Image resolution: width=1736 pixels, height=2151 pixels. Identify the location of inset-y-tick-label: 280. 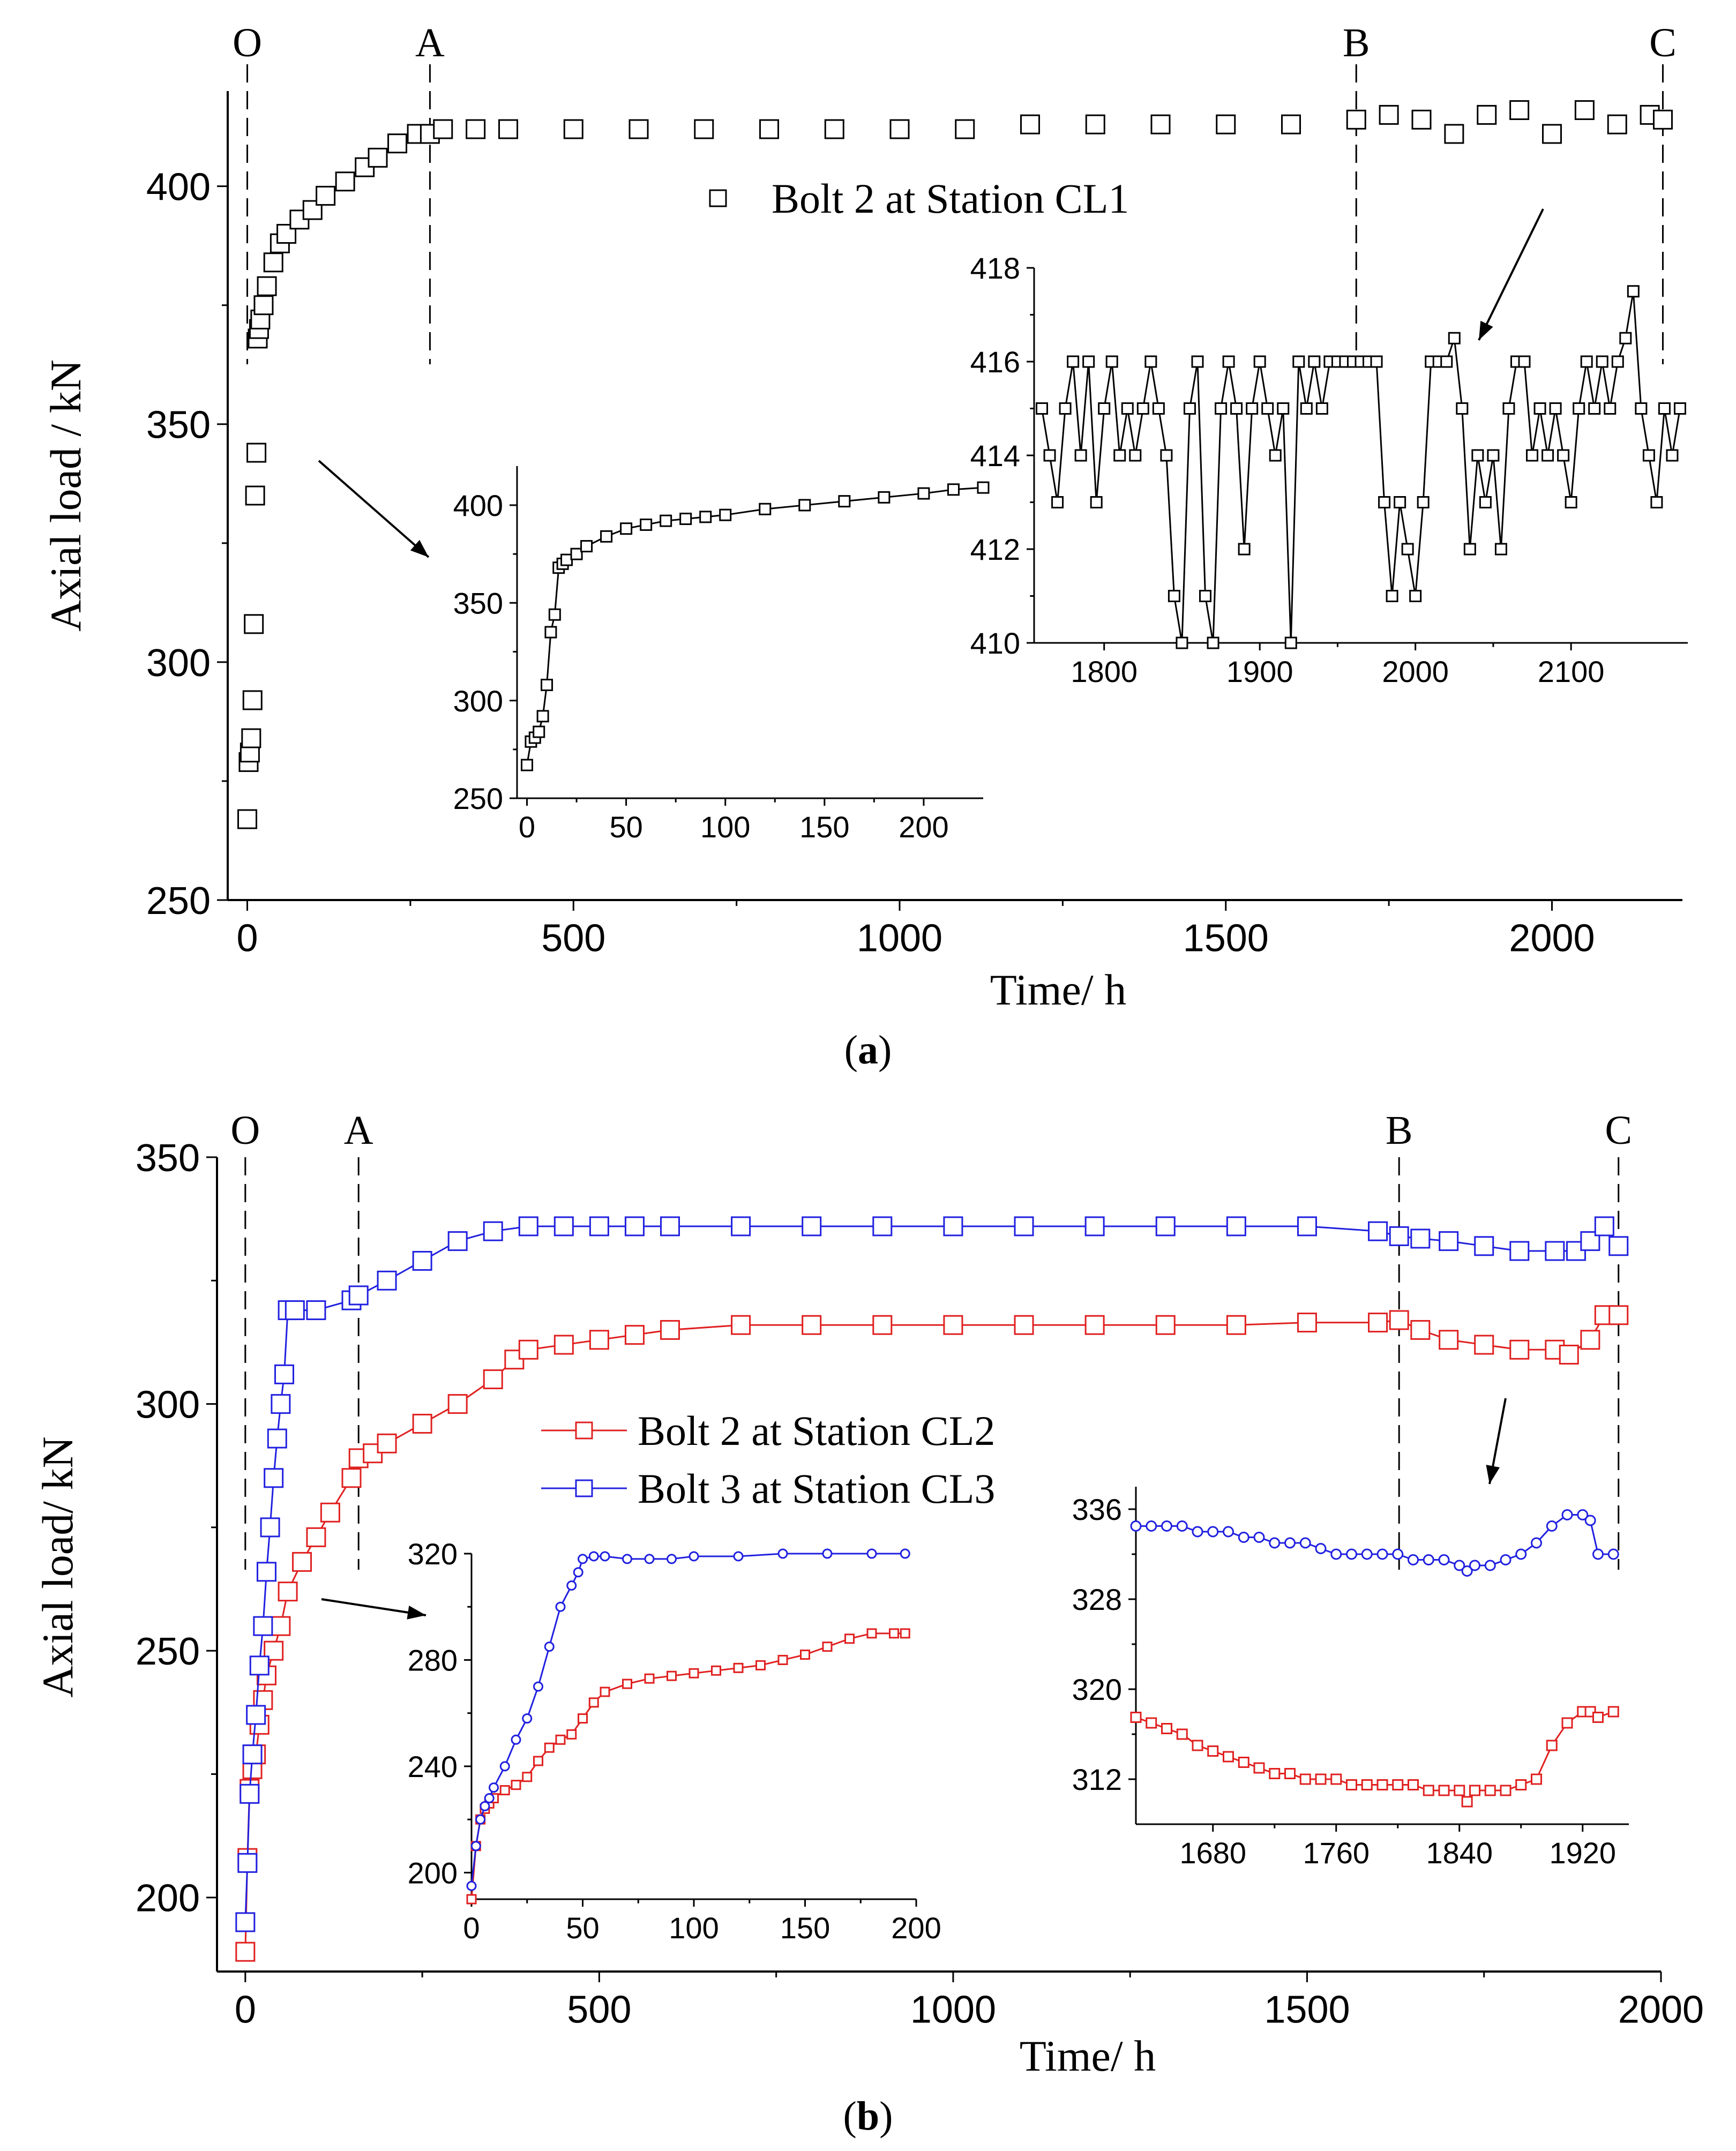
(433, 1660).